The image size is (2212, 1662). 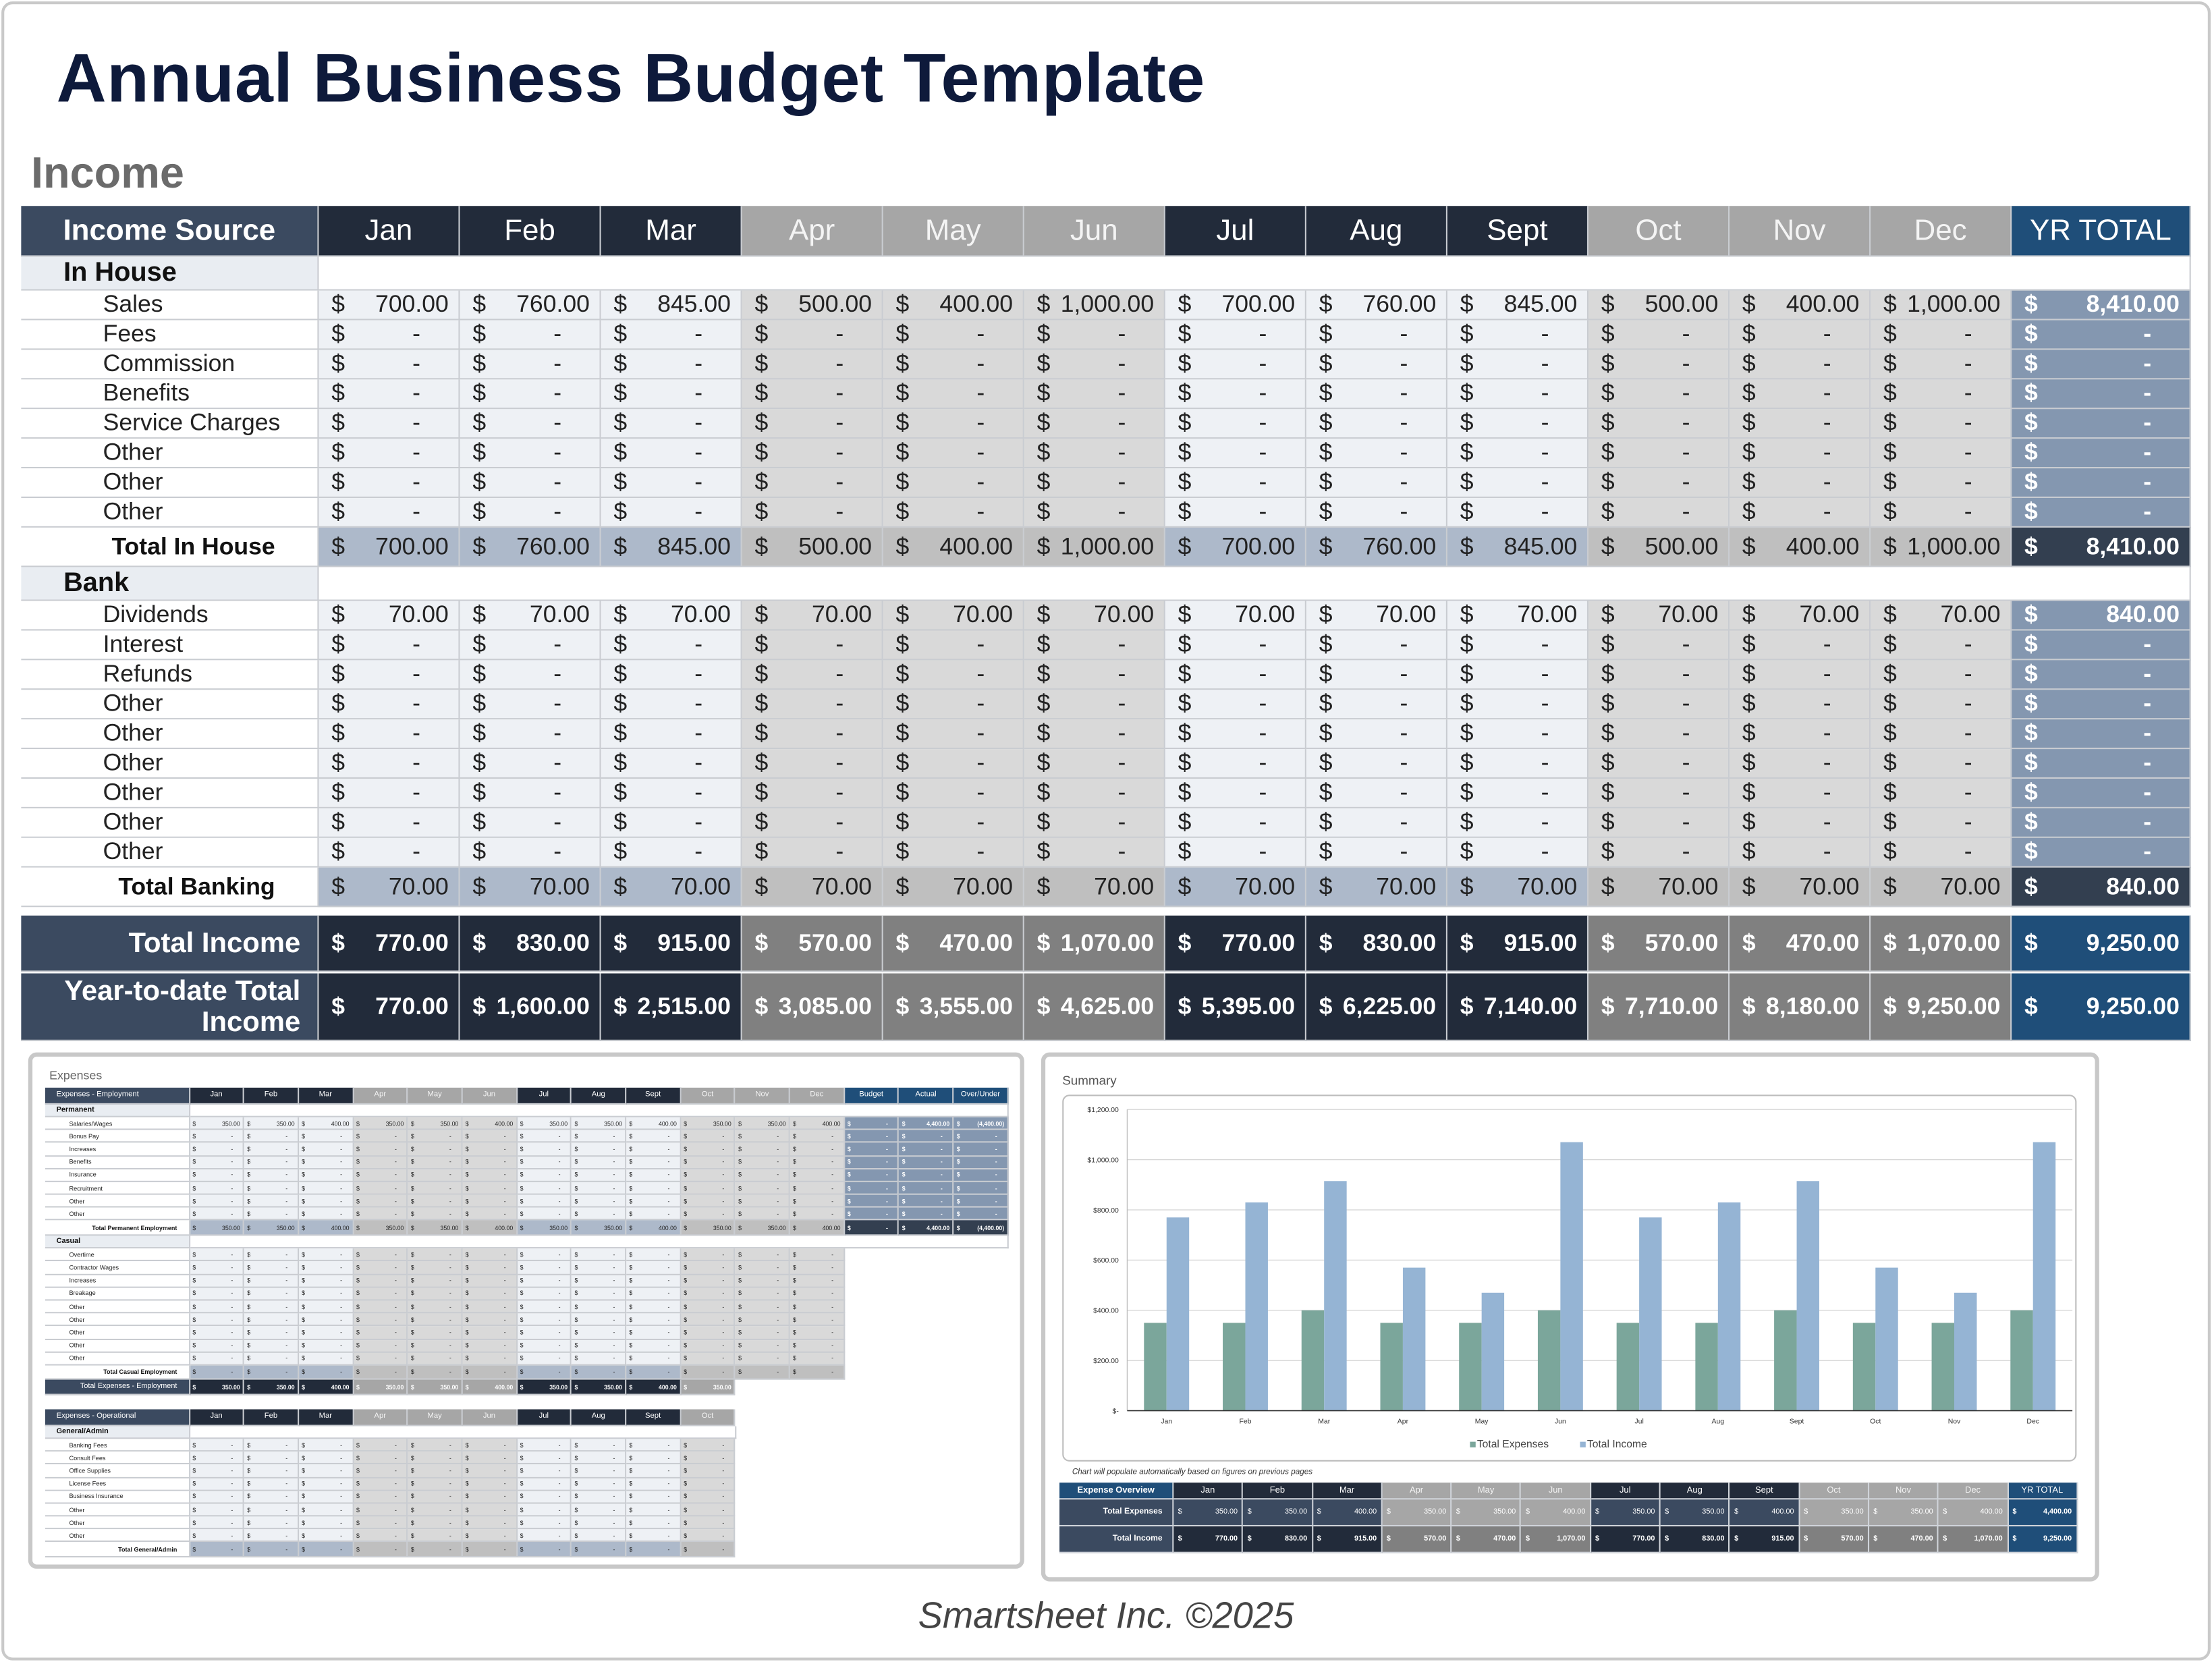 What do you see at coordinates (1376, 231) in the screenshot?
I see `column-header-month: Aug` at bounding box center [1376, 231].